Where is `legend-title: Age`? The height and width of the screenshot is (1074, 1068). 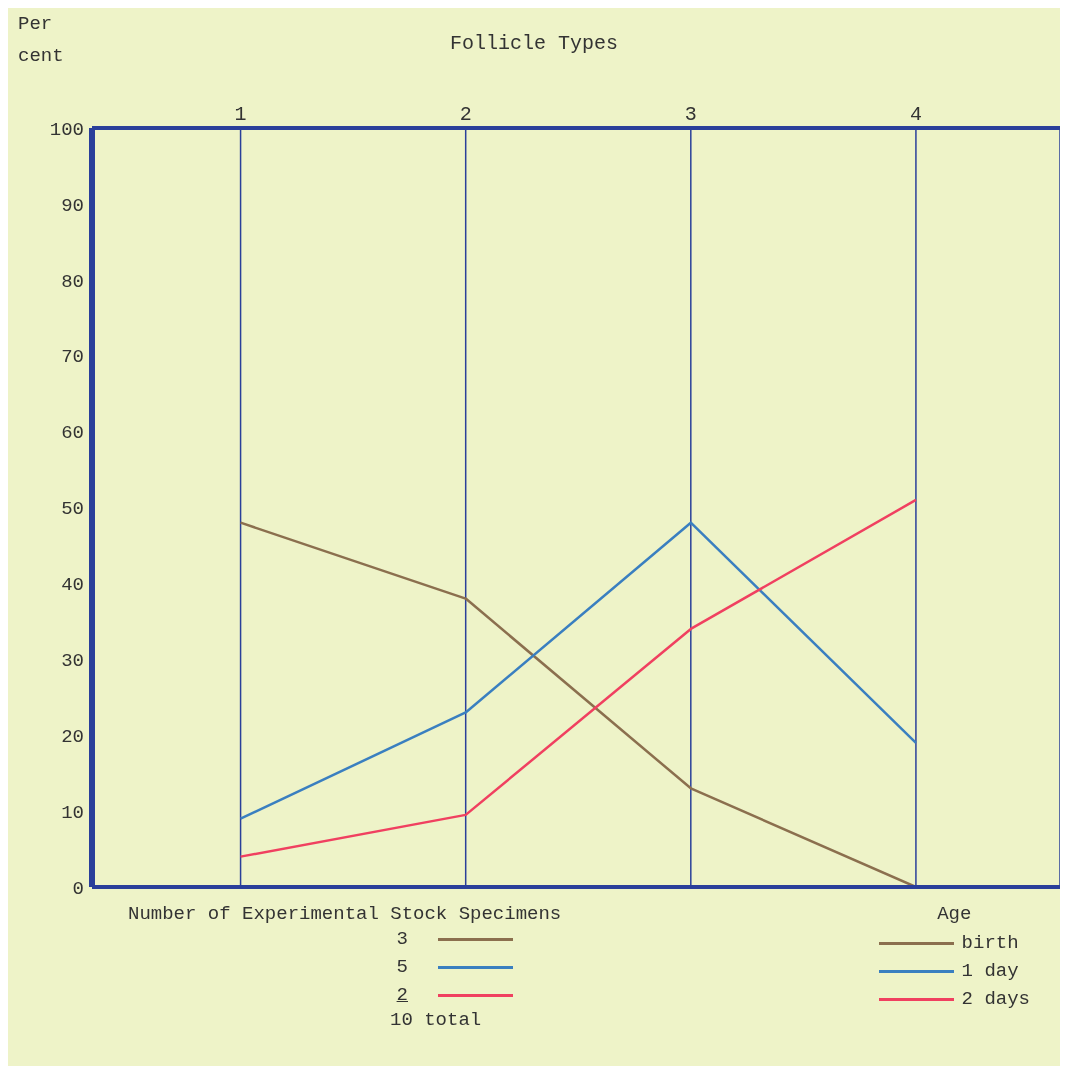
legend-title: Age is located at coordinates (954, 914).